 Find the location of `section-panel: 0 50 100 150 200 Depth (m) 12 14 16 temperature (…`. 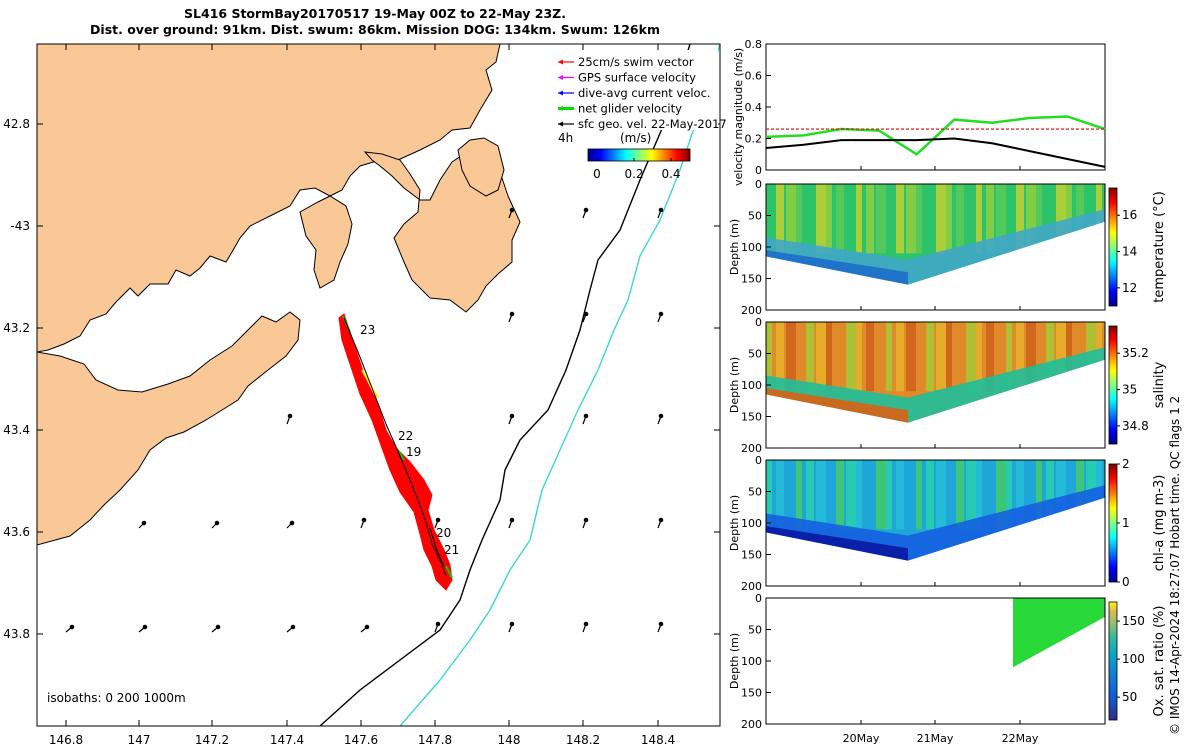

section-panel: 0 50 100 150 200 Depth (m) 12 14 16 temperature (… is located at coordinates (947, 247).